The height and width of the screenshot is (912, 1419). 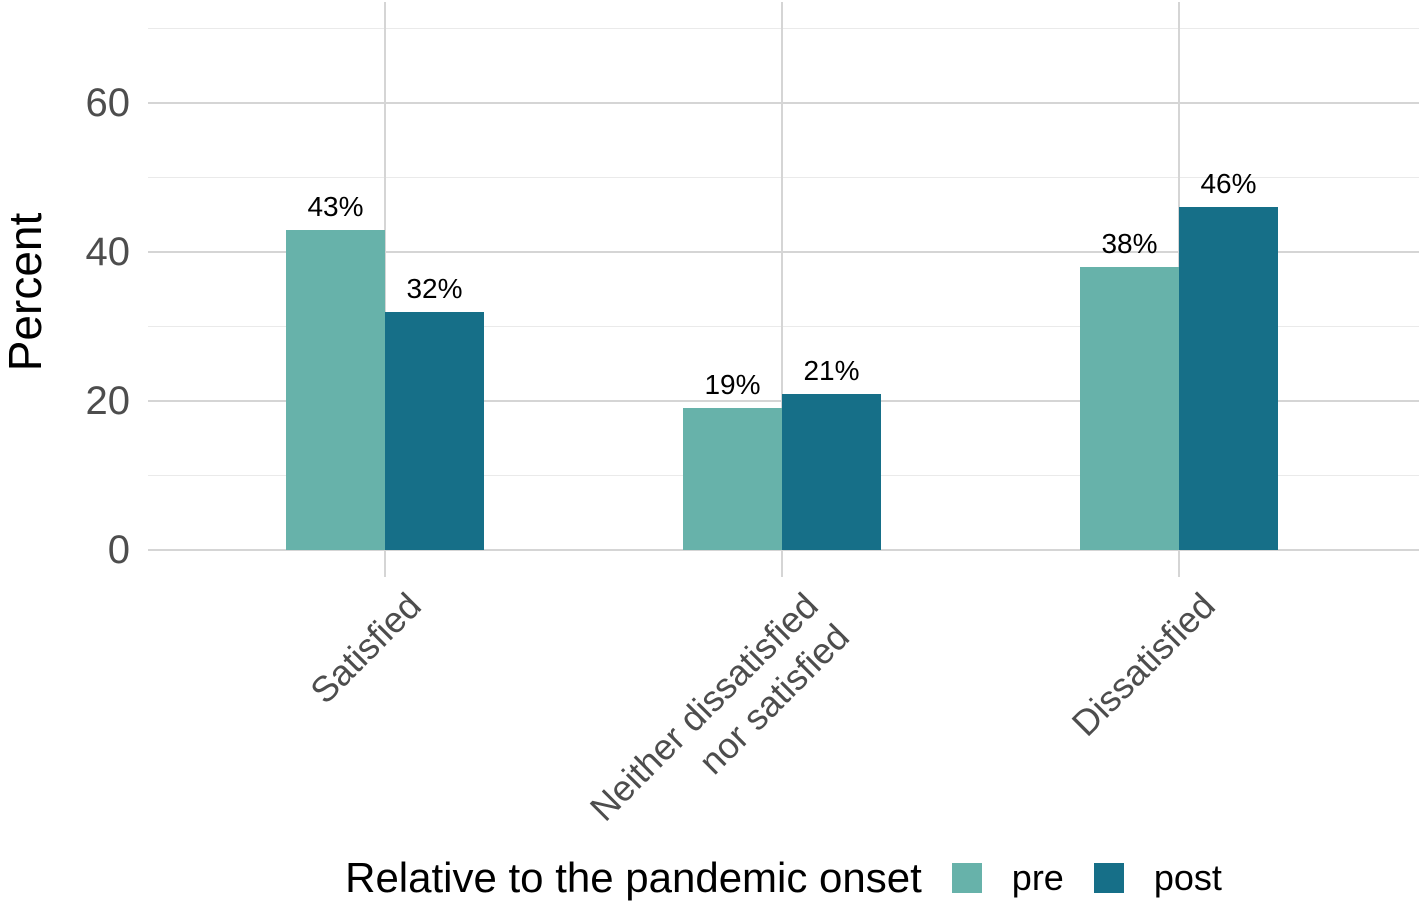 I want to click on y-tick-label: 60, so click(x=108, y=103).